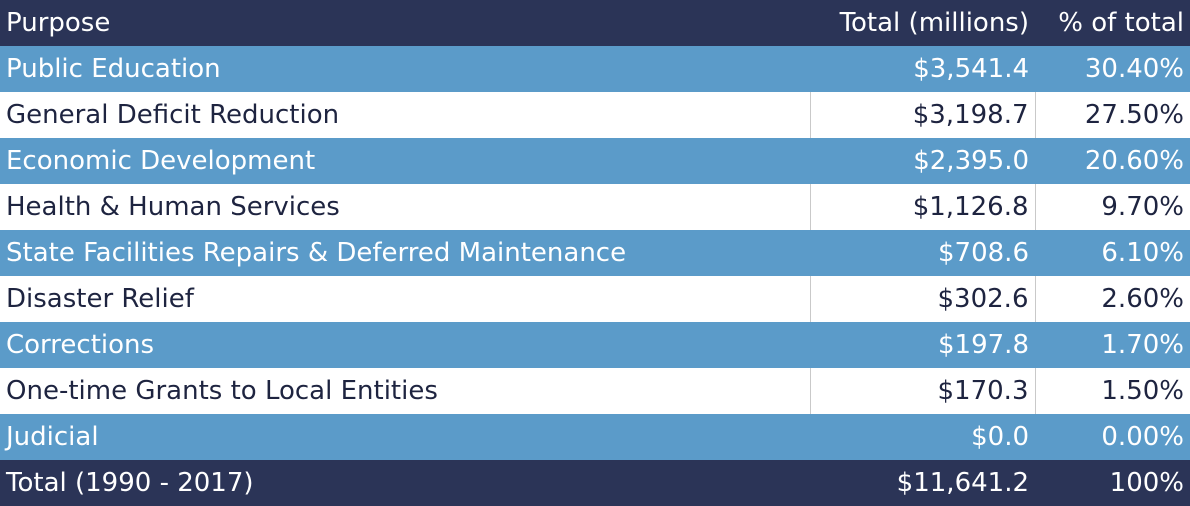 Image resolution: width=1190 pixels, height=506 pixels. What do you see at coordinates (405, 299) in the screenshot?
I see `purpose-cell: Disaster Relief` at bounding box center [405, 299].